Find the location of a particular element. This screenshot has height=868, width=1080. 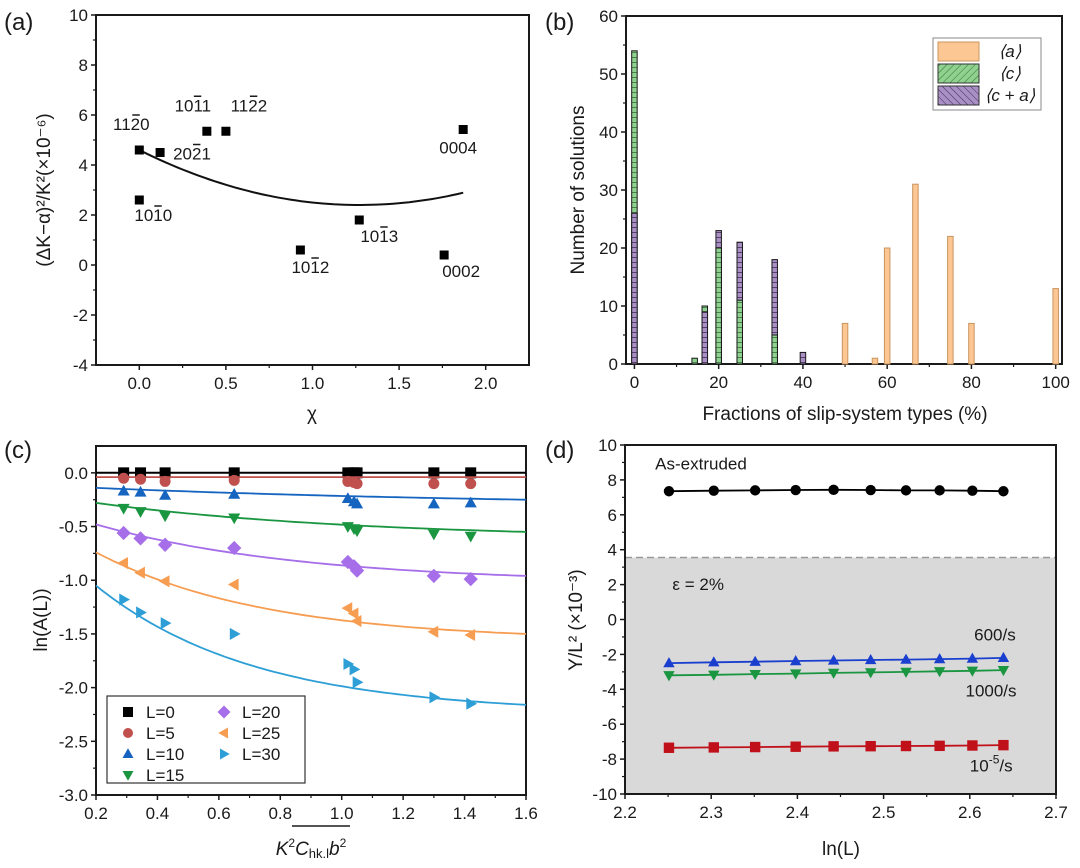

hkl-label-a: 1012 is located at coordinates (310, 267).